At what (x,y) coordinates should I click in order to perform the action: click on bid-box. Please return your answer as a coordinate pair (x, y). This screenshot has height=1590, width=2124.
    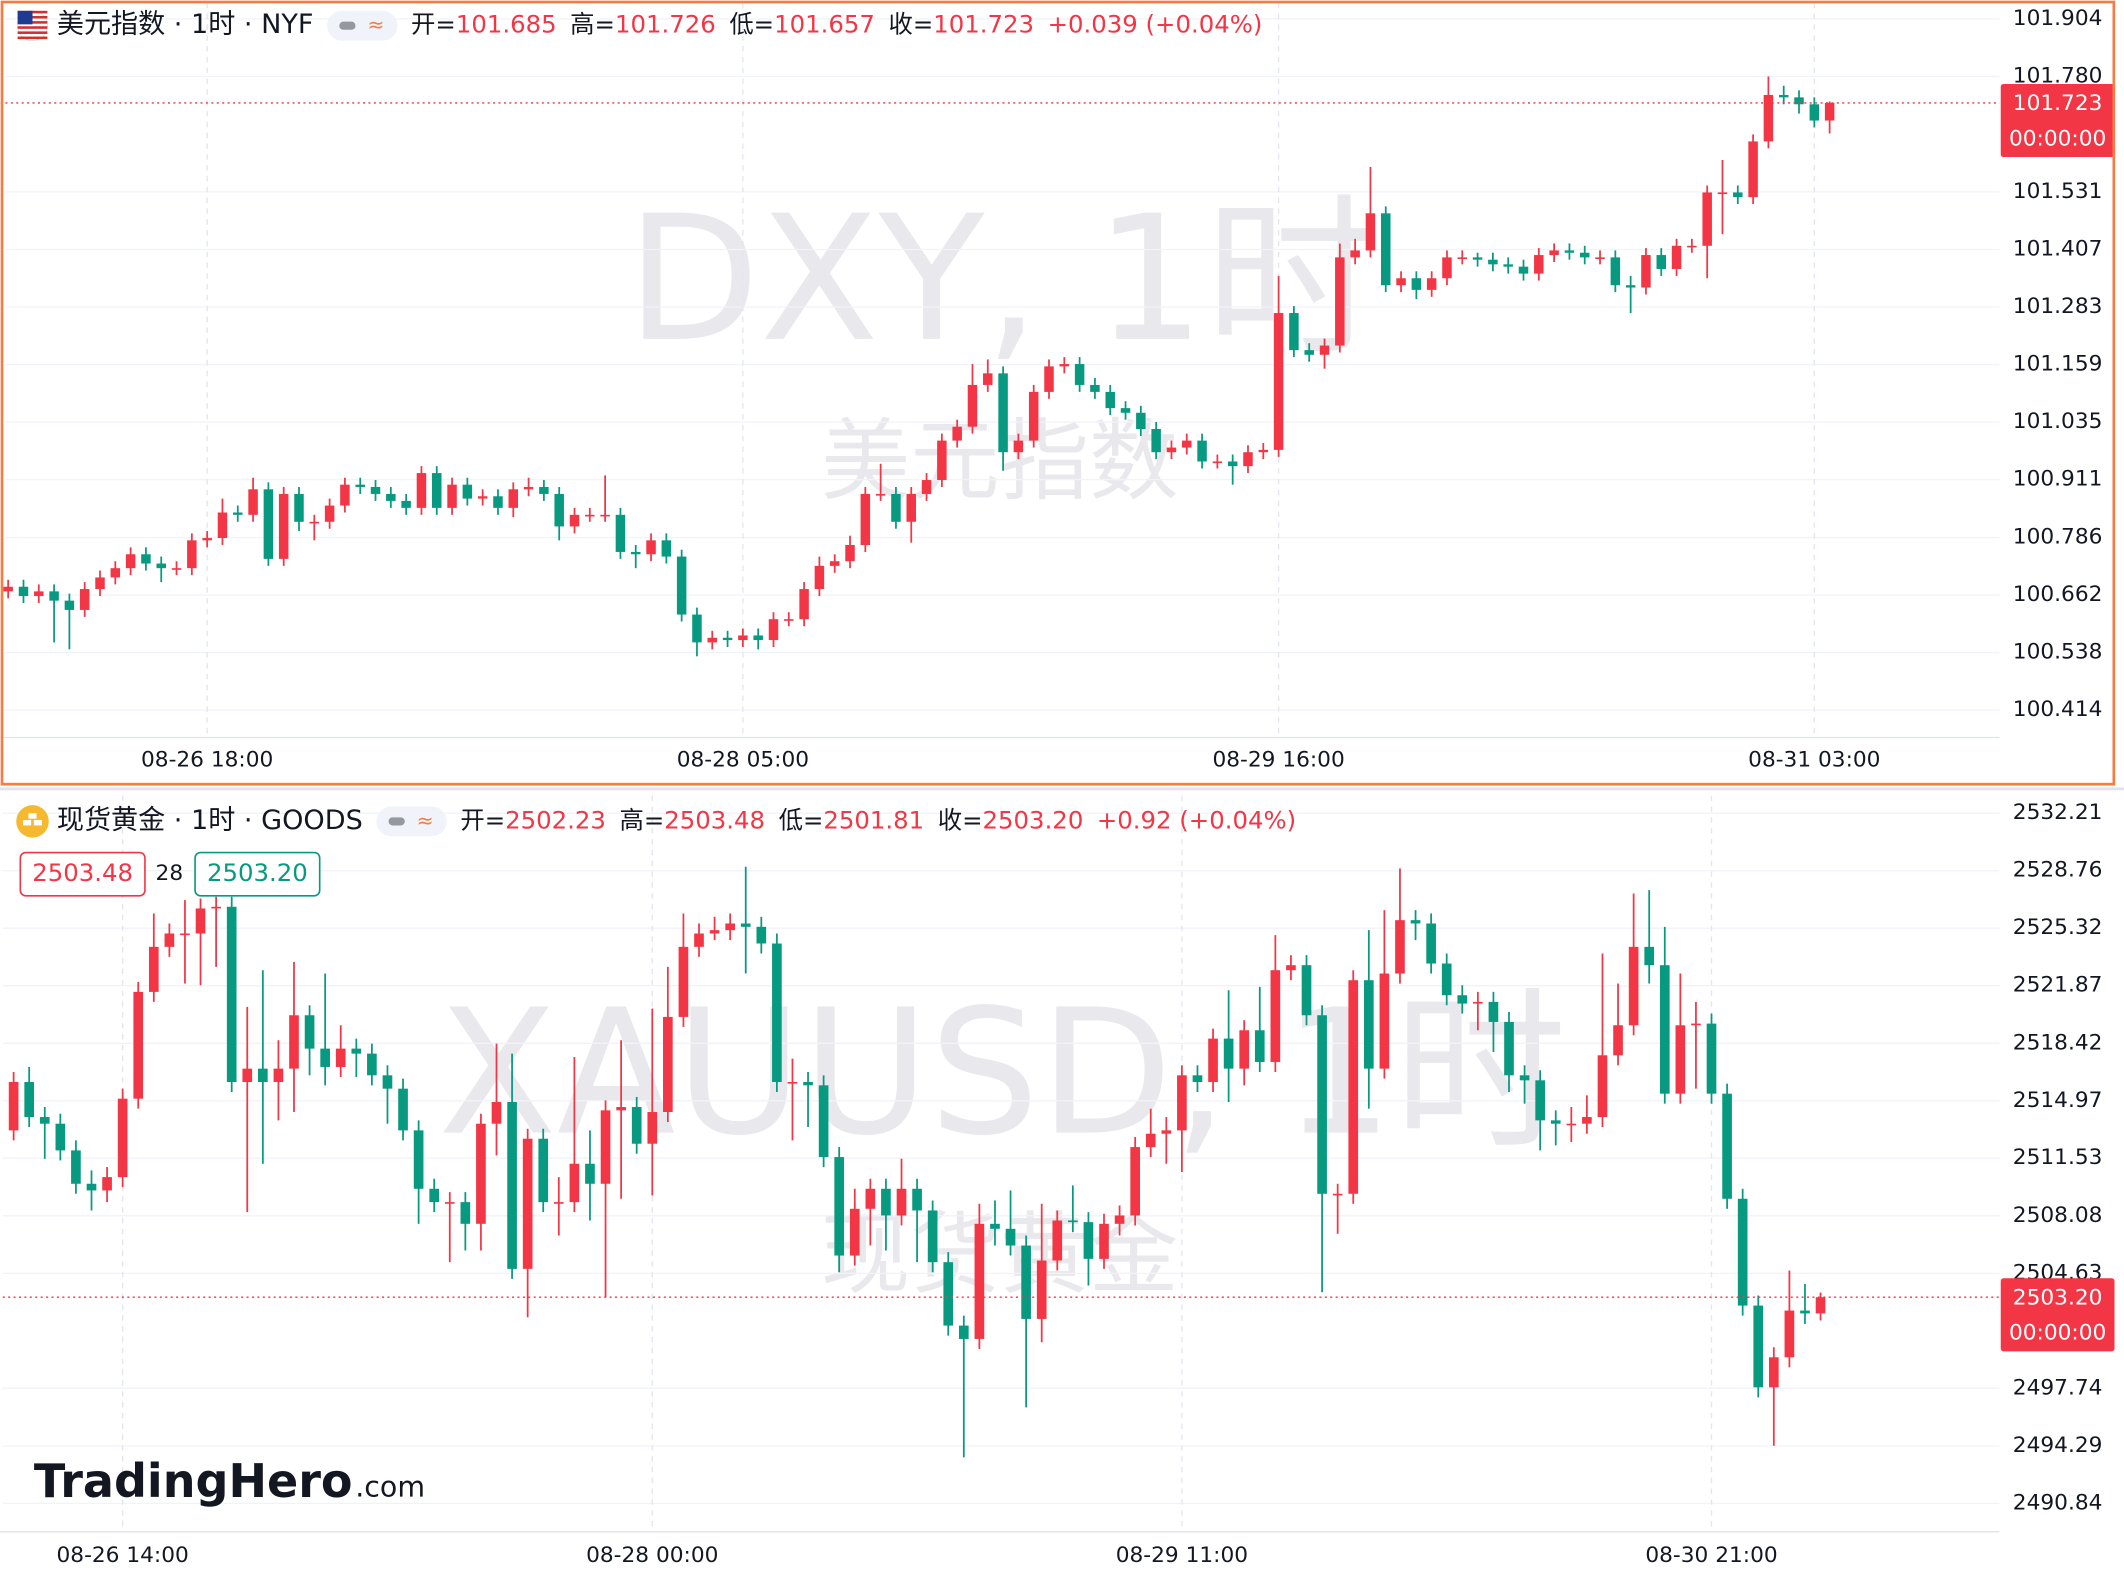
    Looking at the image, I should click on (82, 874).